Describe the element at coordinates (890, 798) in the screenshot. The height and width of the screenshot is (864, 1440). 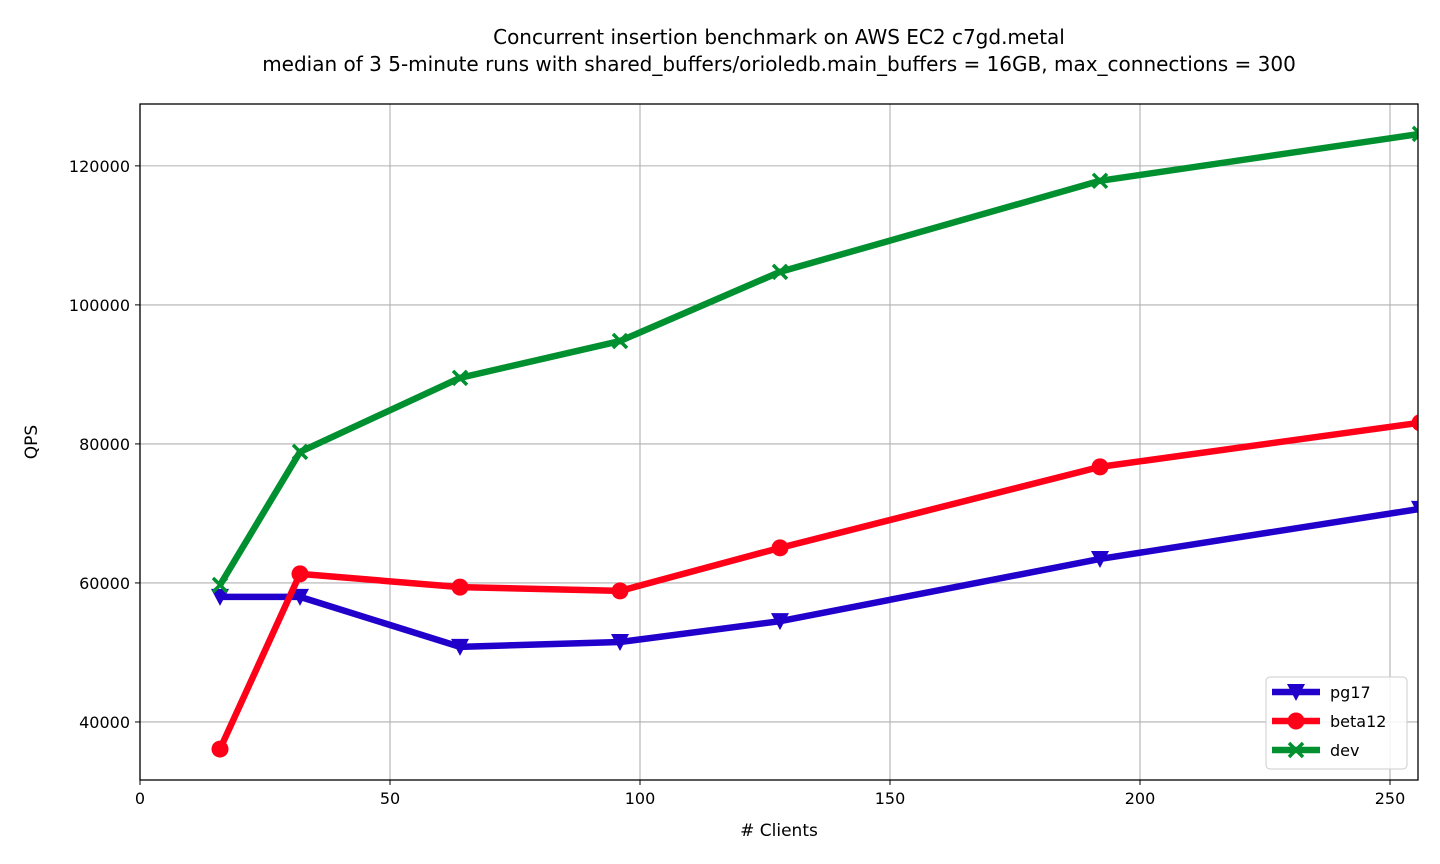
I see `x-tick-label: 150` at that location.